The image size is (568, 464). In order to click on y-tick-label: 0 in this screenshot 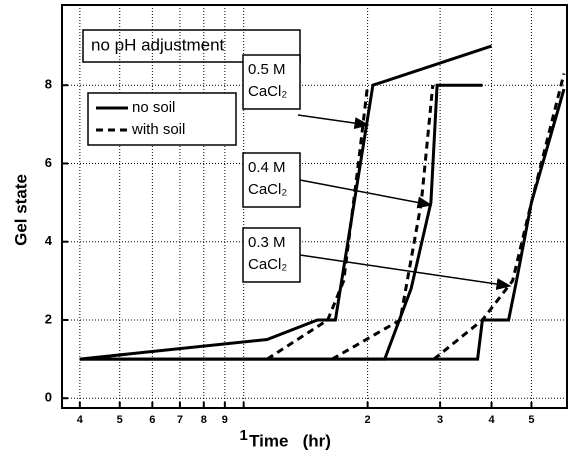, I will do `click(48, 397)`.